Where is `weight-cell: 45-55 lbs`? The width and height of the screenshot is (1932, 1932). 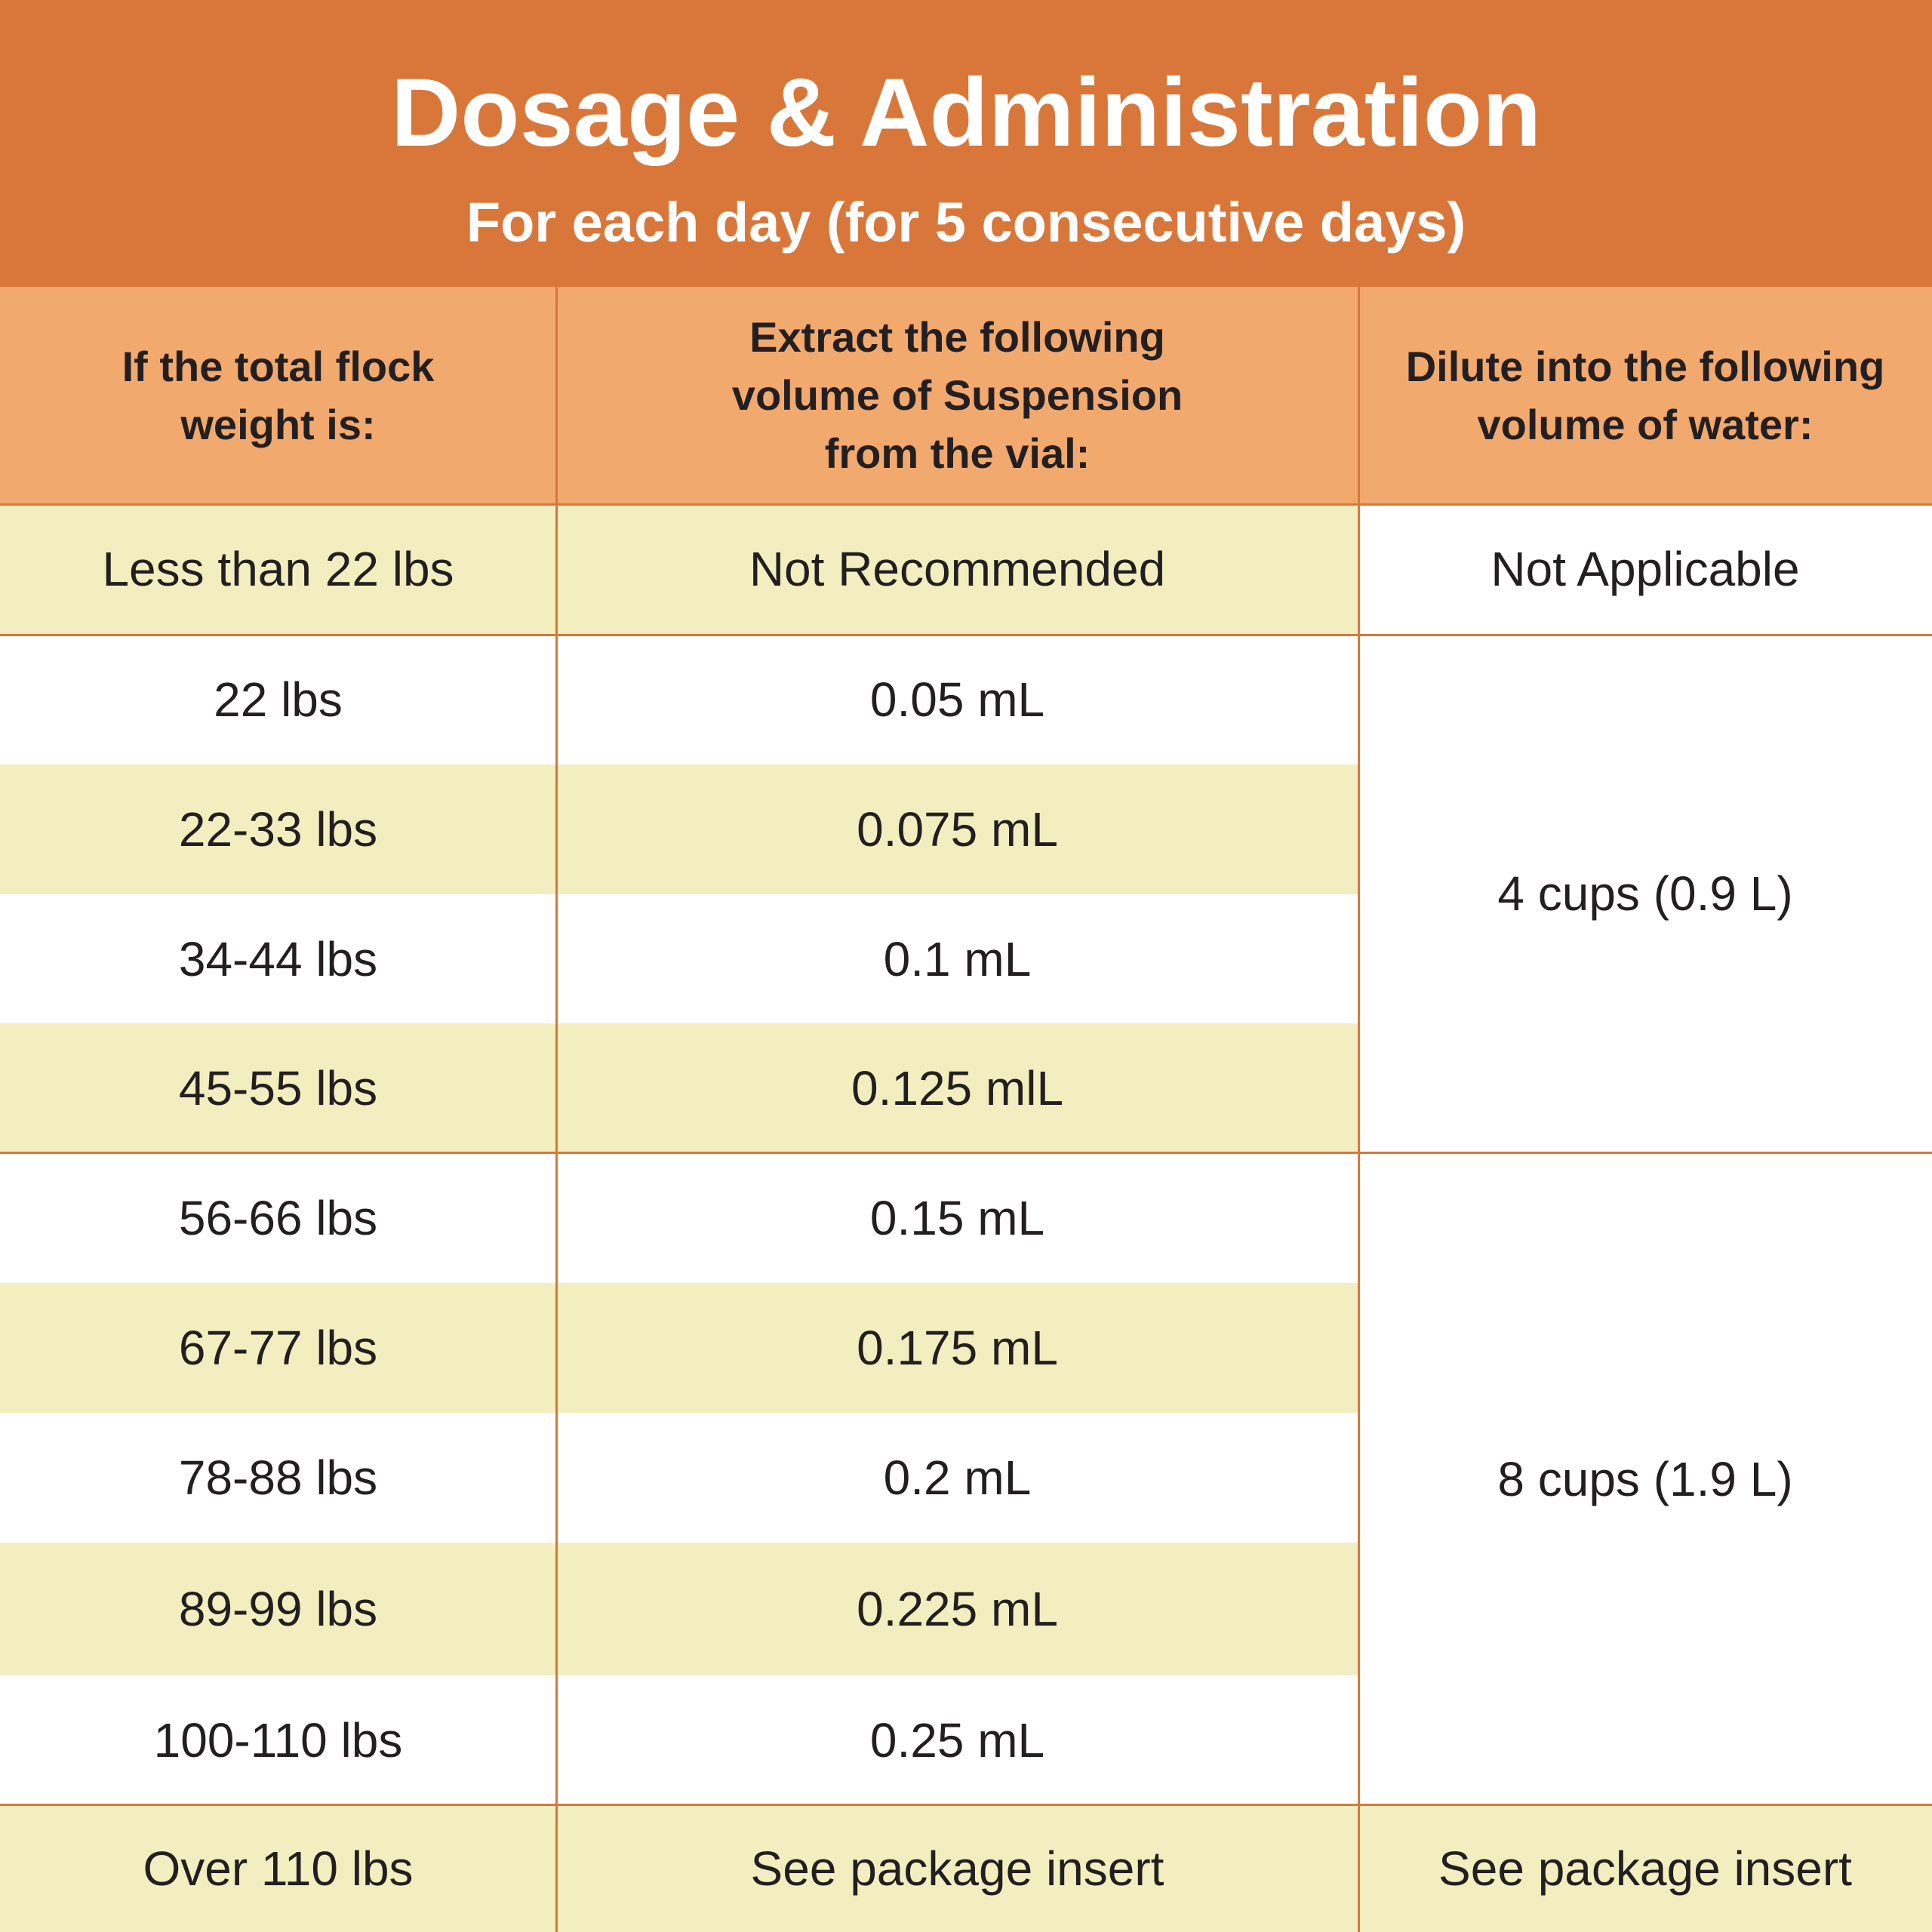 weight-cell: 45-55 lbs is located at coordinates (278, 1088).